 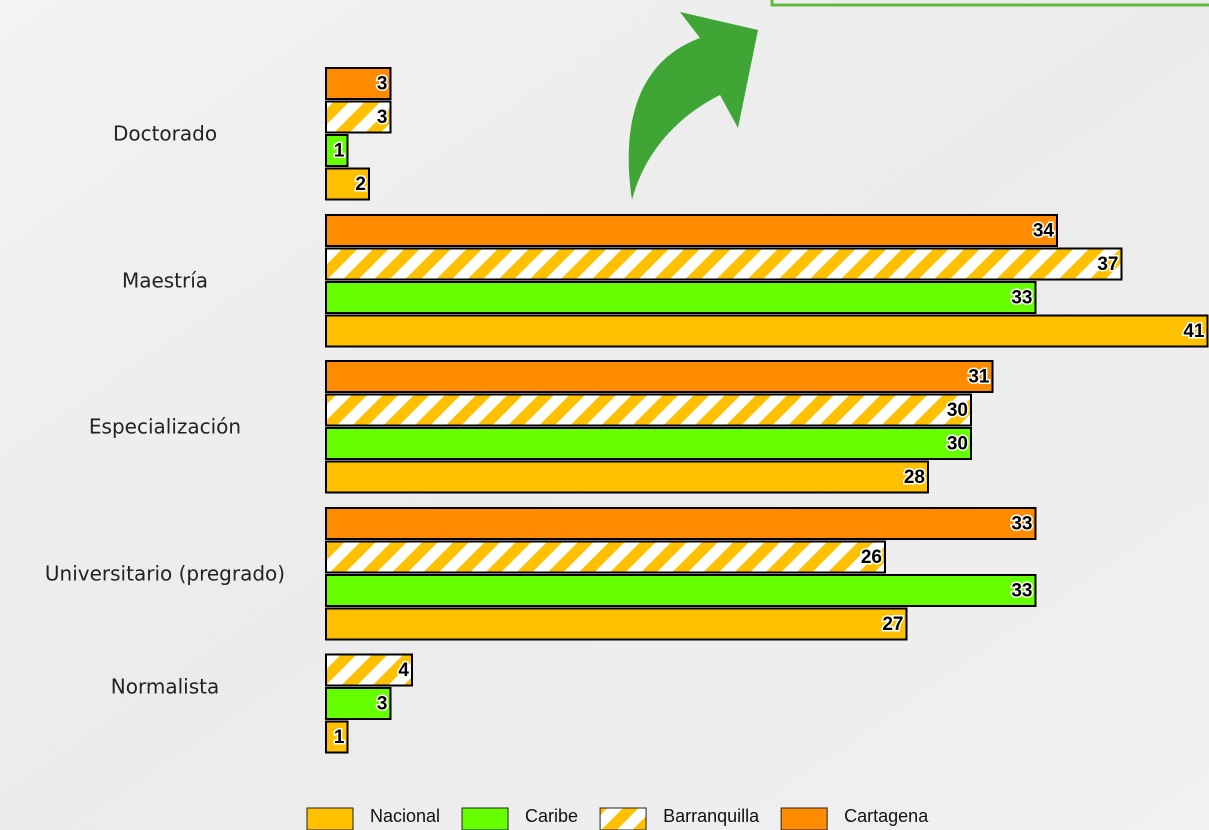 What do you see at coordinates (1044, 231) in the screenshot?
I see `value-label: 34` at bounding box center [1044, 231].